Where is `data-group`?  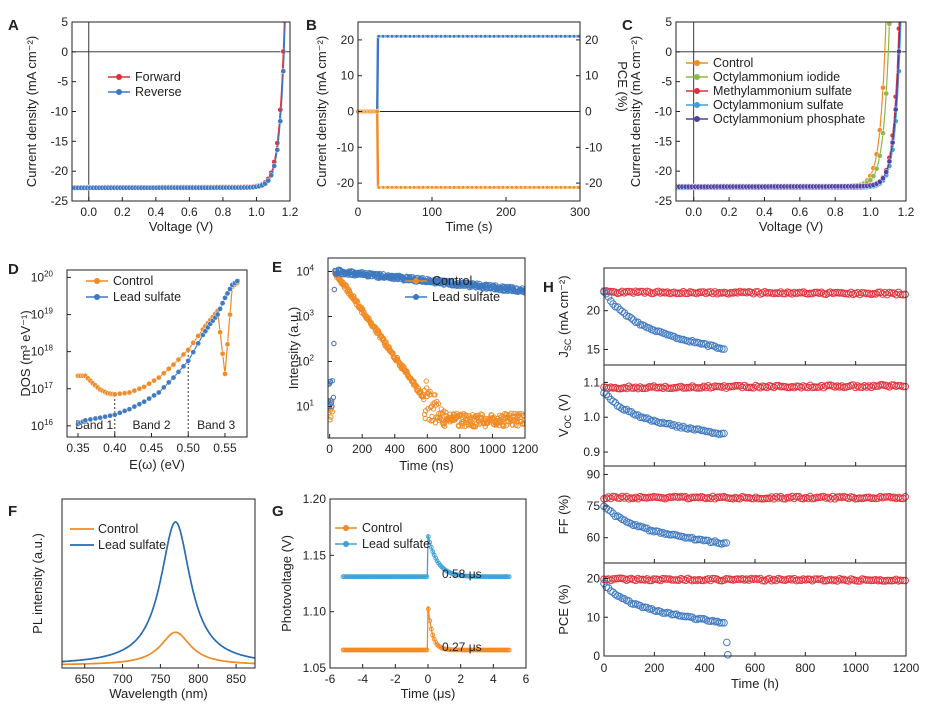
data-group is located at coordinates (426, 348).